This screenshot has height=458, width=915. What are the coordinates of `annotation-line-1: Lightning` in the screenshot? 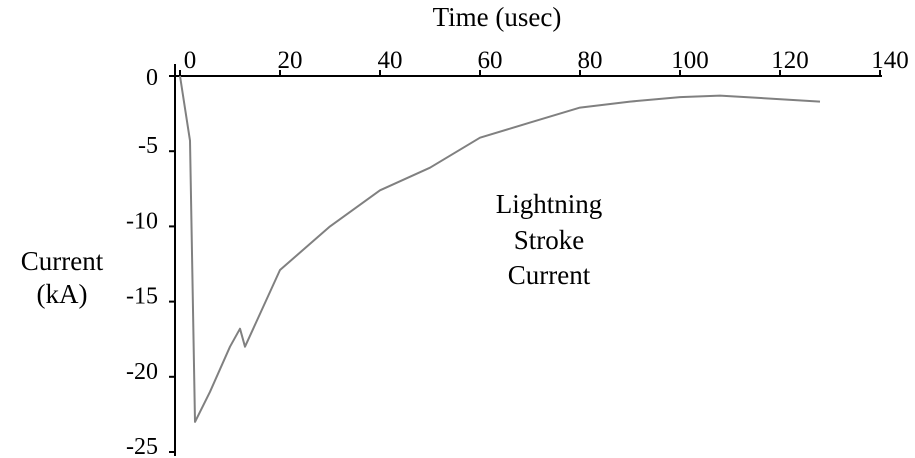 It's located at (549, 204).